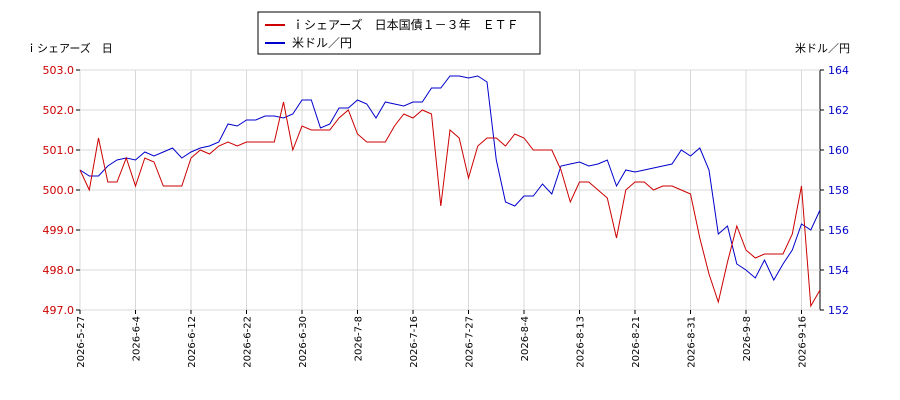  I want to click on y-left-axis-title: ｉシェアーズ 日, so click(69, 48).